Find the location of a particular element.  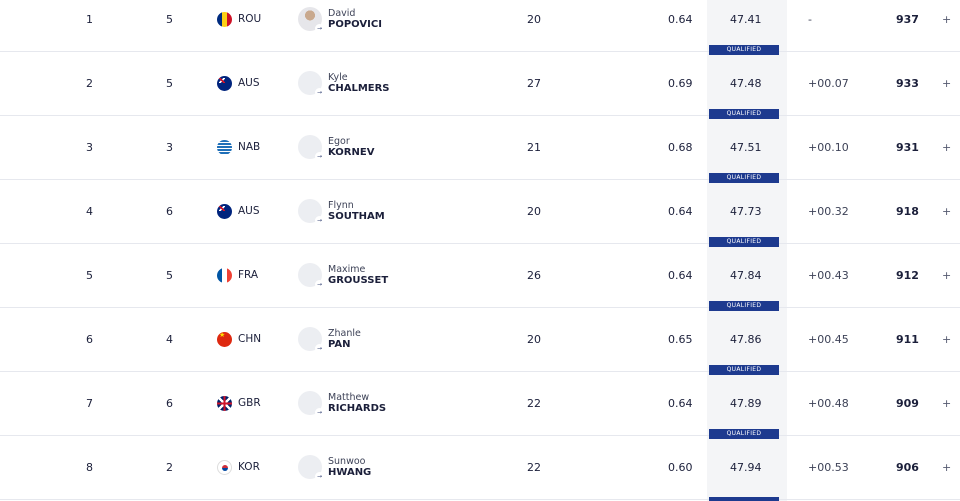

athlete-name: Kyle CHALMERS is located at coordinates (359, 83).